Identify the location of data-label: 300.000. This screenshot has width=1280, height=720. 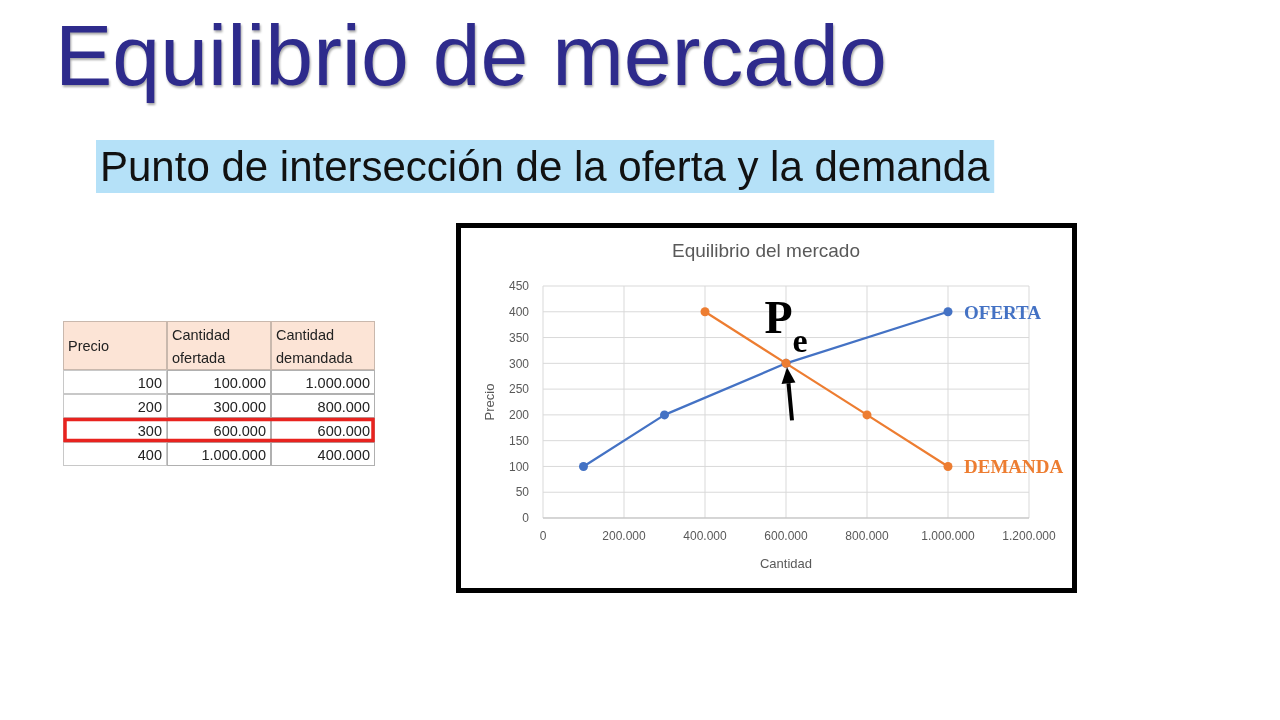
(239, 407).